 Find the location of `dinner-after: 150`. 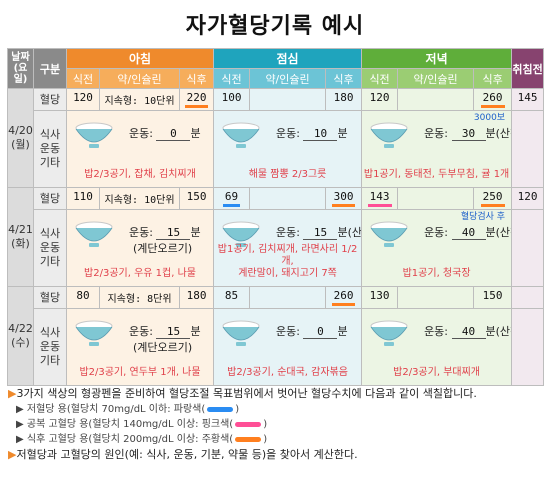

dinner-after: 150 is located at coordinates (493, 297).